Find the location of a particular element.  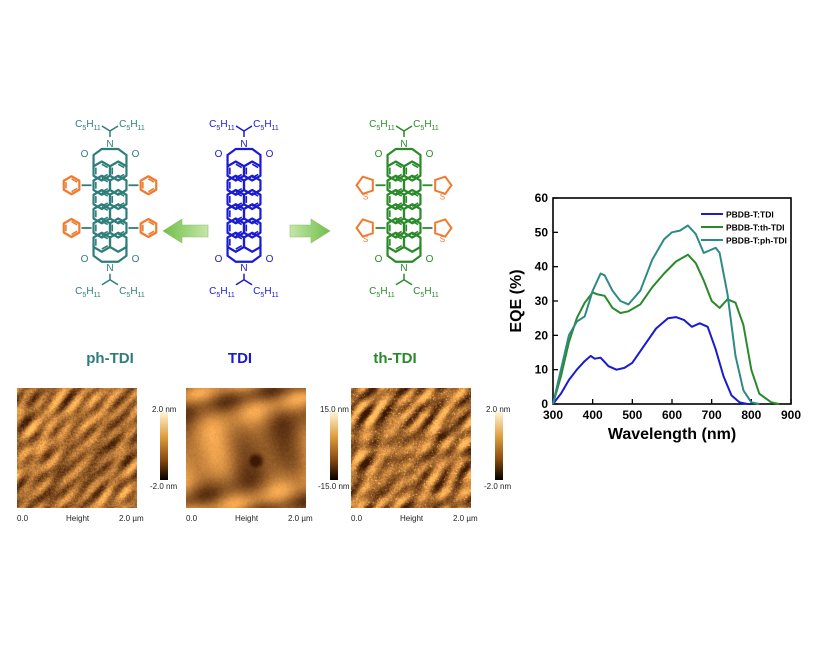

molecule-label-ph-tdi: ph-TDI is located at coordinates (110, 358).